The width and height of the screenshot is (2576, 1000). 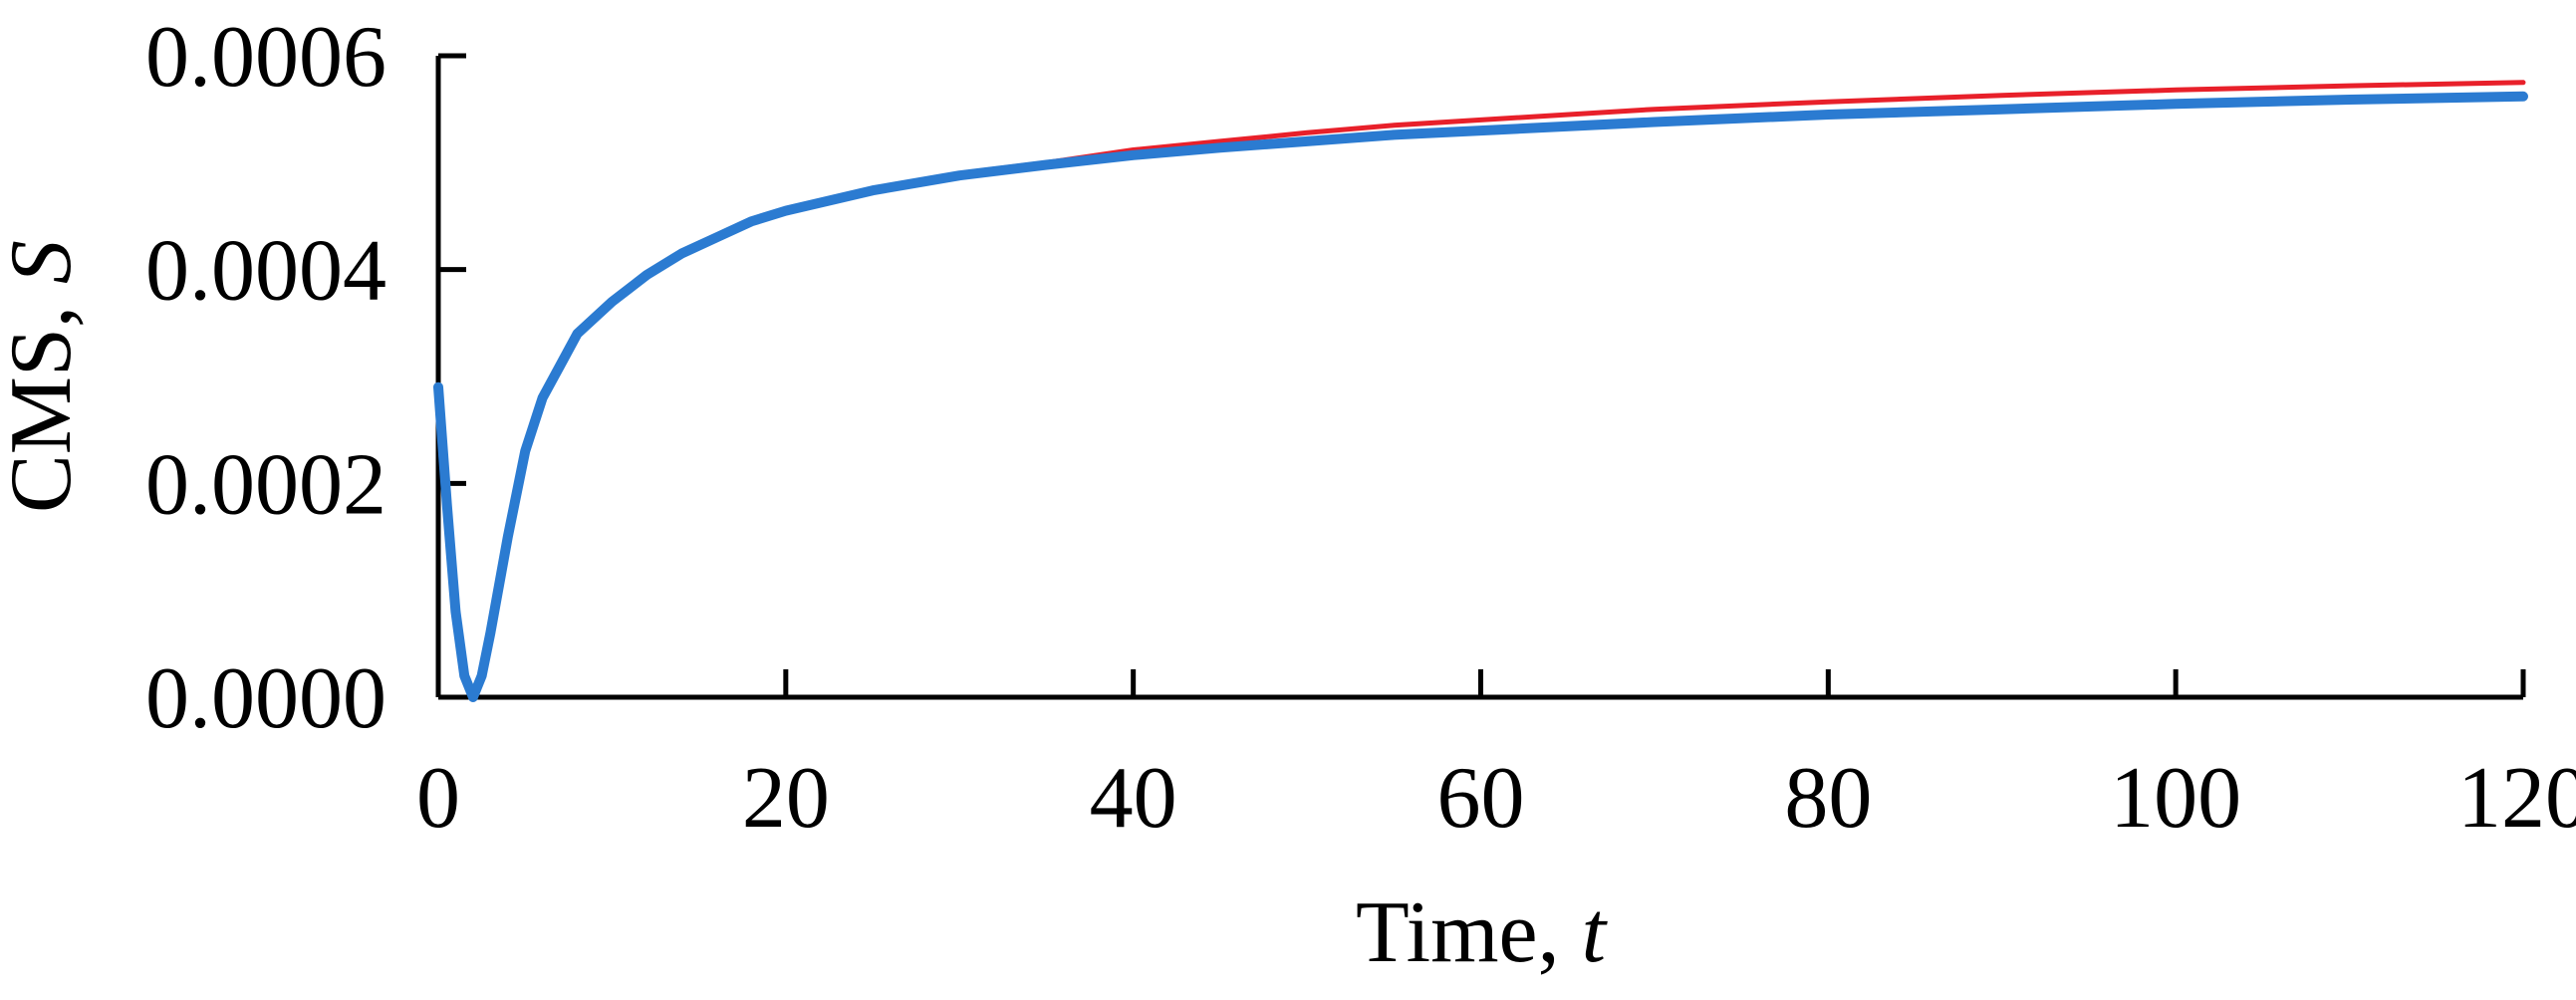 I want to click on x-ticks: 0 20 40 60 80 100 120, so click(x=1496, y=758).